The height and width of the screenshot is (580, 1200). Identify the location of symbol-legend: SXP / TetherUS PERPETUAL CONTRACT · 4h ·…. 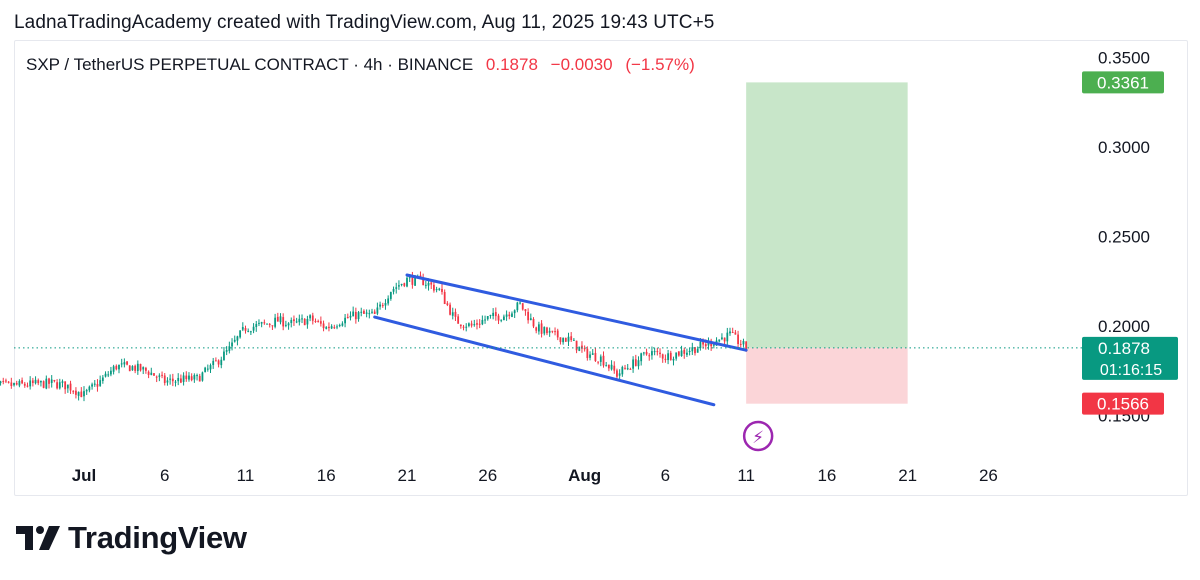
(360, 65).